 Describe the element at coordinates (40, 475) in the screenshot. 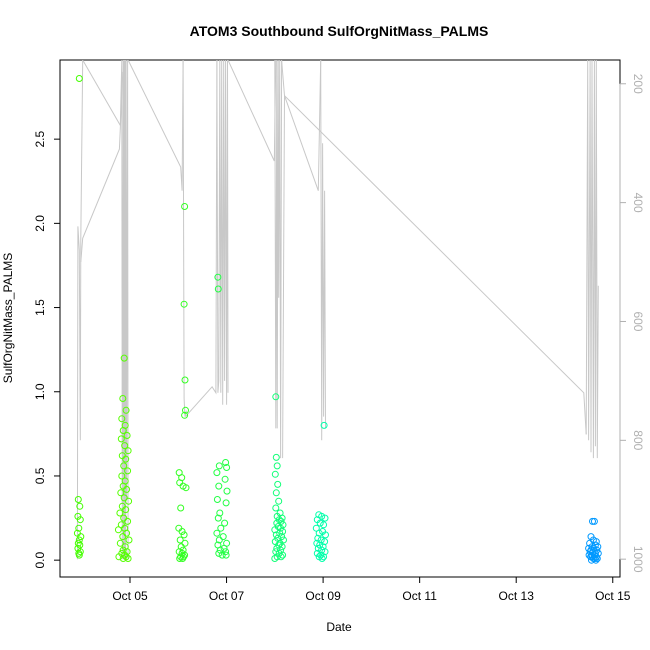

I see `y-tick-label: 0.5` at that location.